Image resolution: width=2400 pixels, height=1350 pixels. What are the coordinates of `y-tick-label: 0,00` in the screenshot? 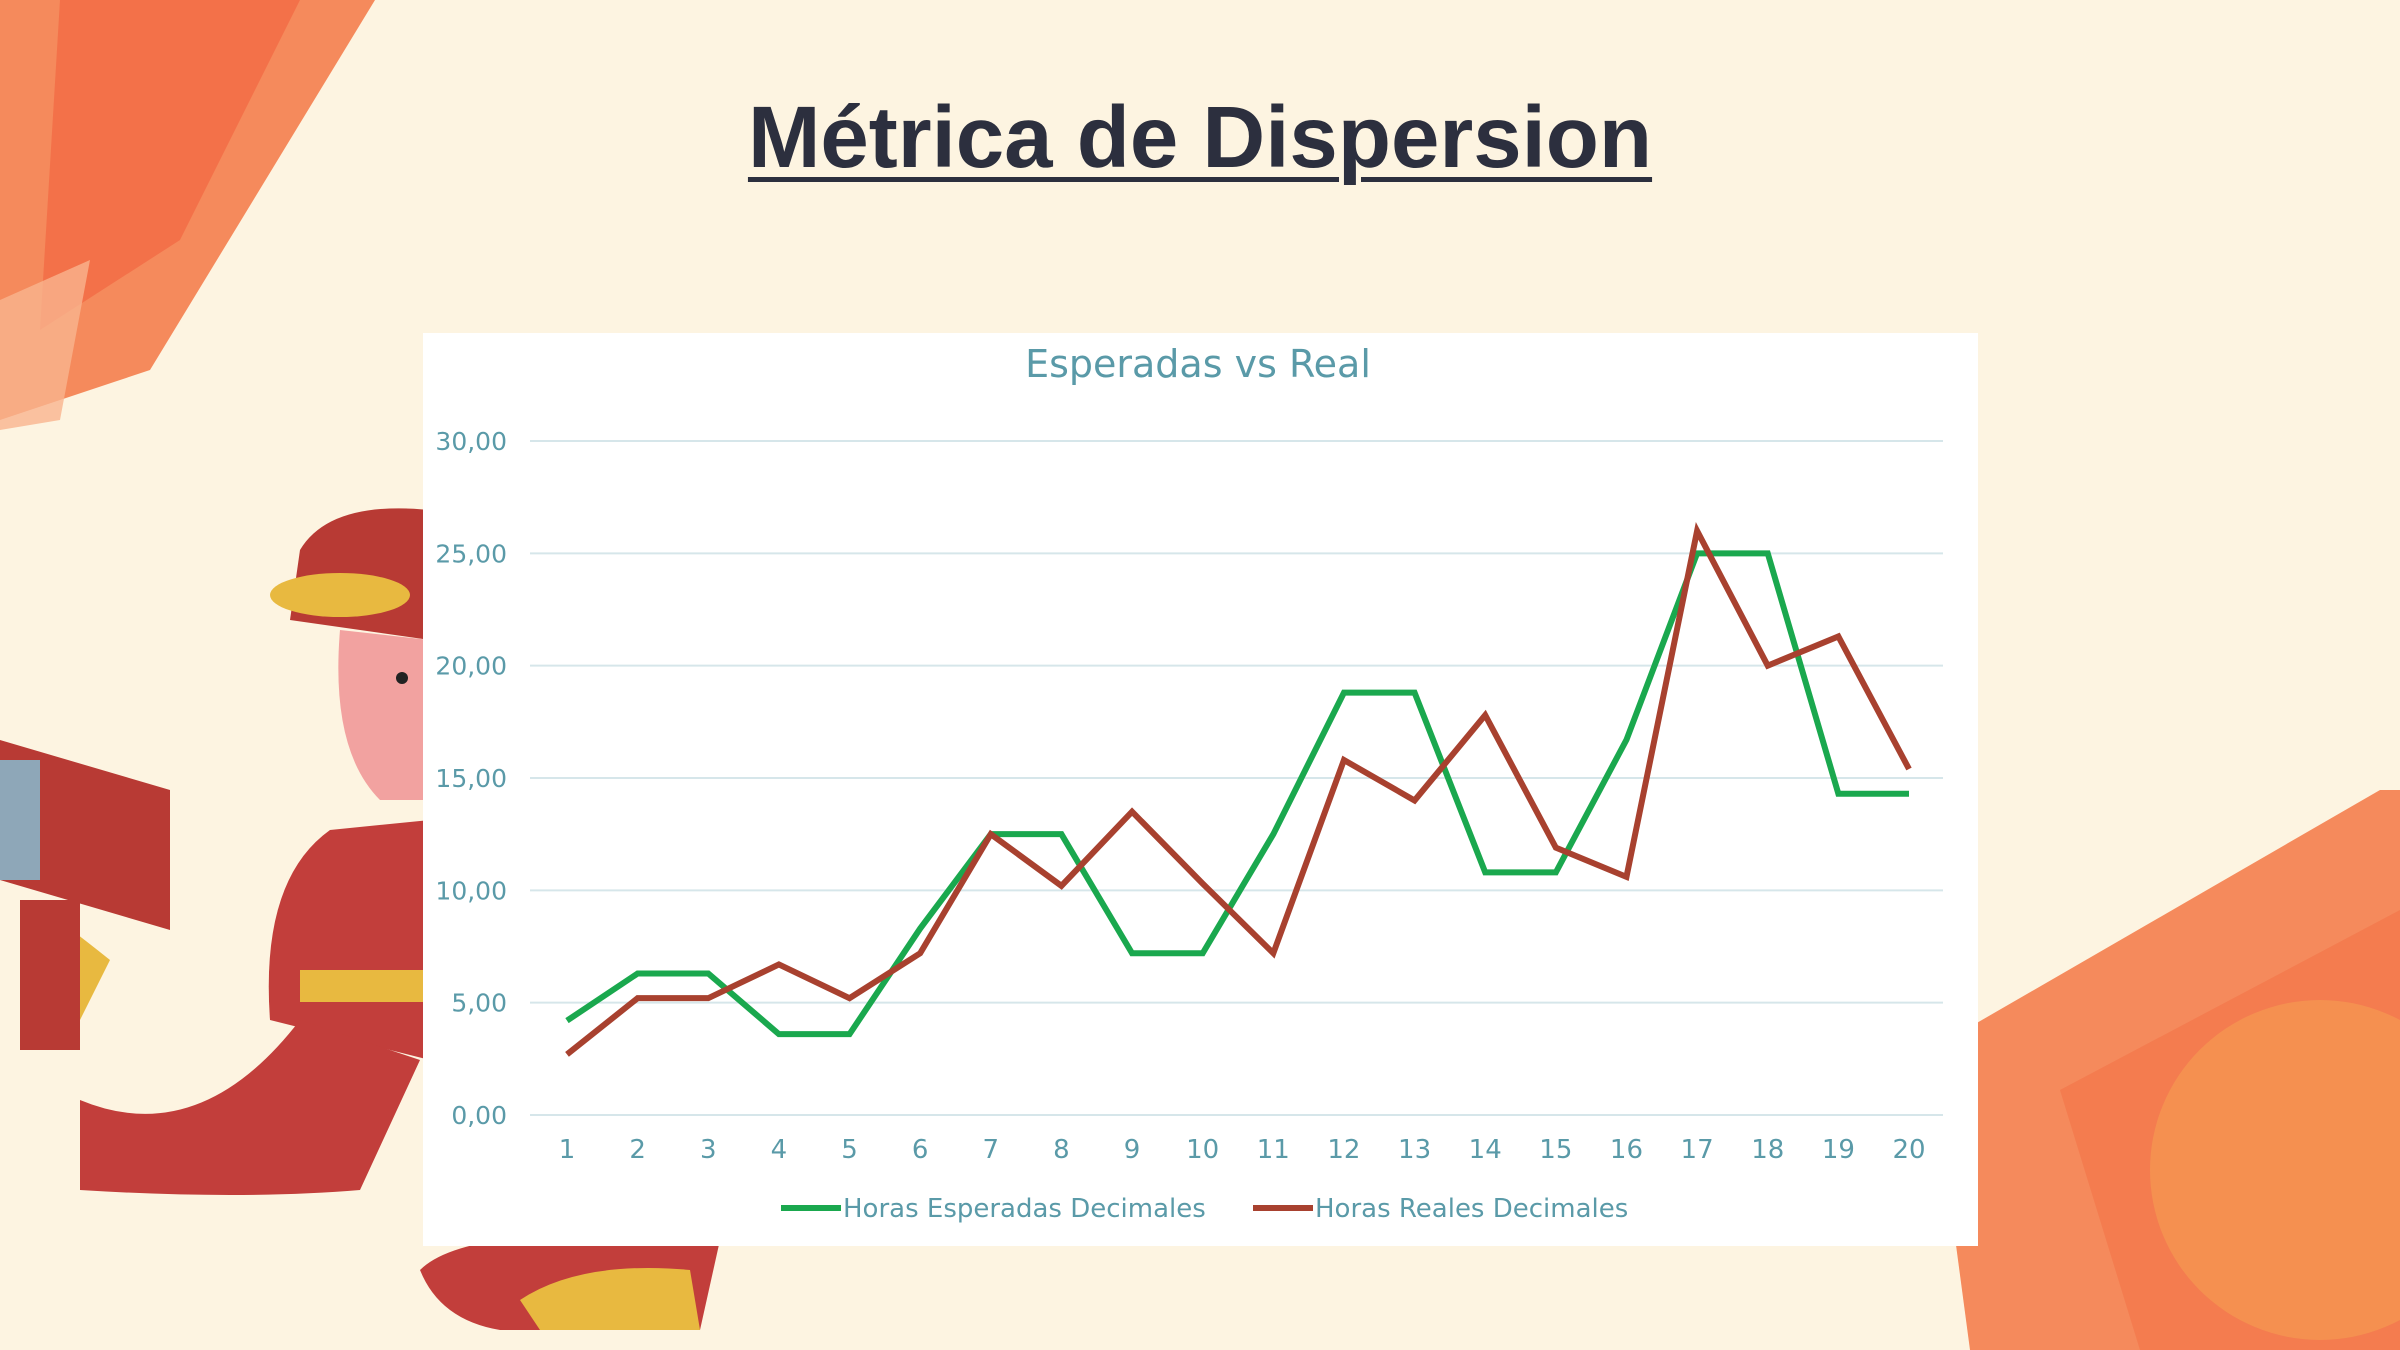 It's located at (479, 1115).